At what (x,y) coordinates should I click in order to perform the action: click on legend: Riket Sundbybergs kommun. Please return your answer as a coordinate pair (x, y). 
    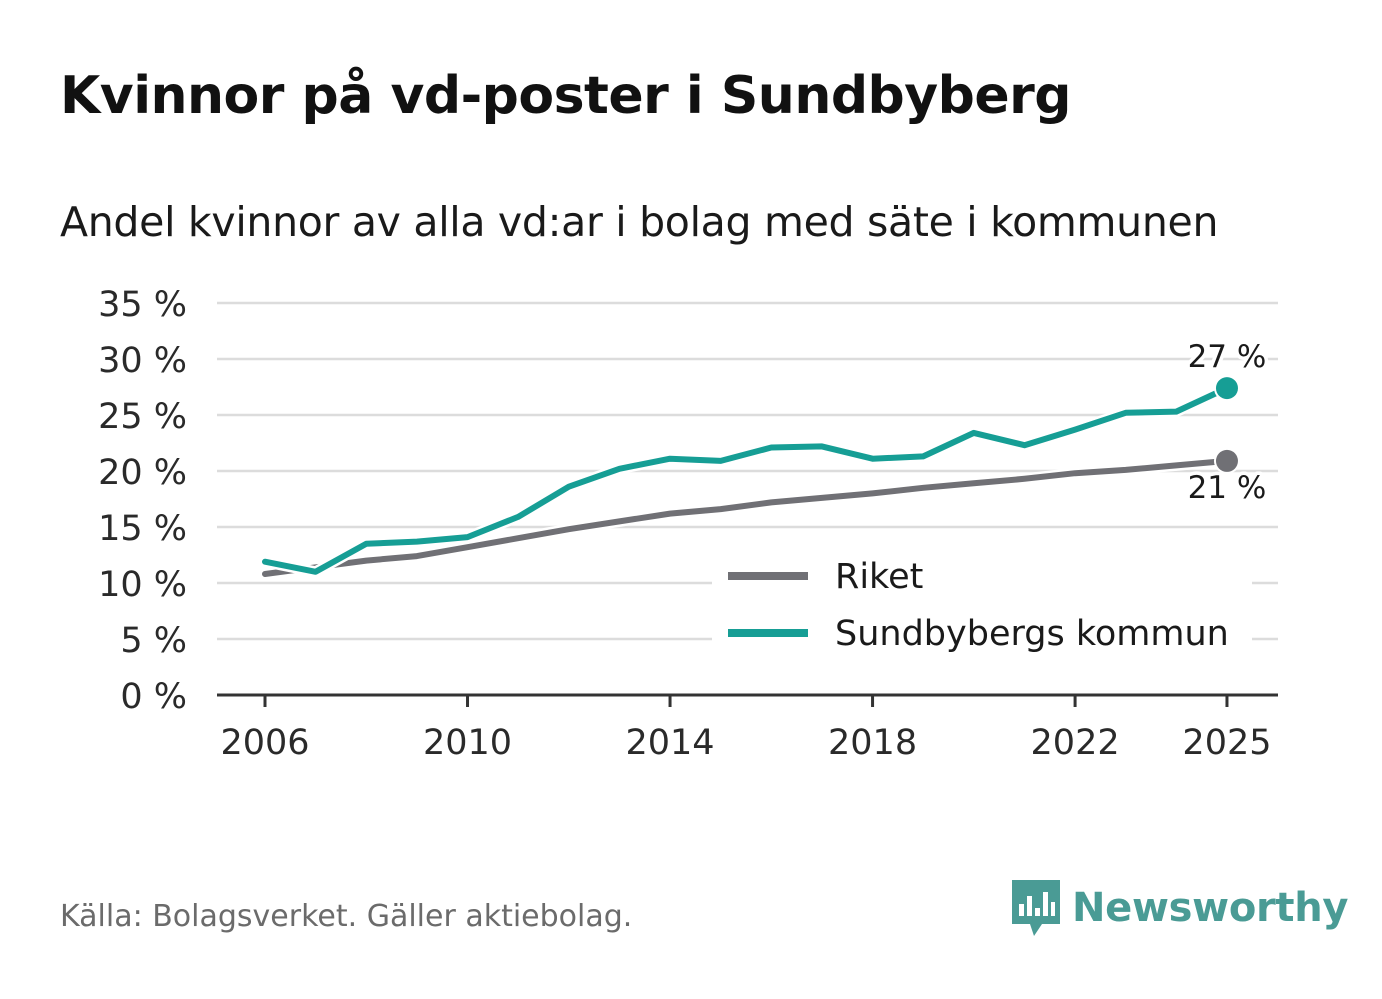
    Looking at the image, I should click on (982, 607).